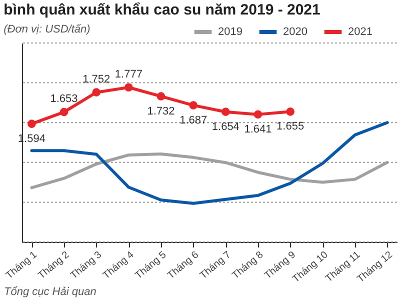 The width and height of the screenshot is (400, 300). I want to click on data-label: 1.655, so click(290, 126).